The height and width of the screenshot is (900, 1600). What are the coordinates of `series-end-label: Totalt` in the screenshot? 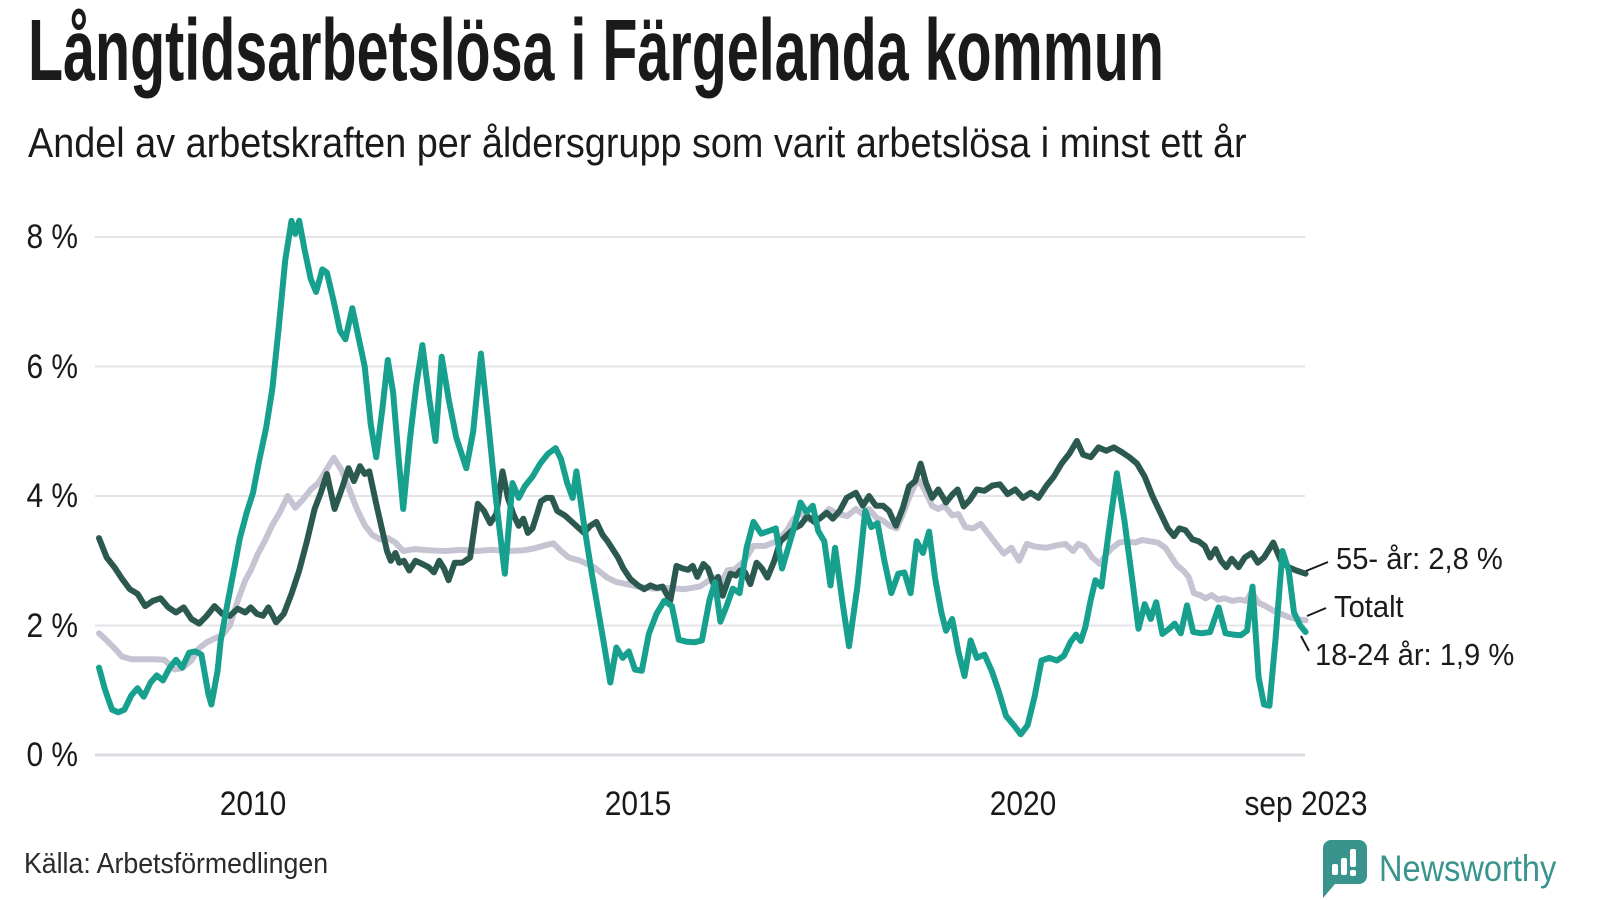 It's located at (1369, 606).